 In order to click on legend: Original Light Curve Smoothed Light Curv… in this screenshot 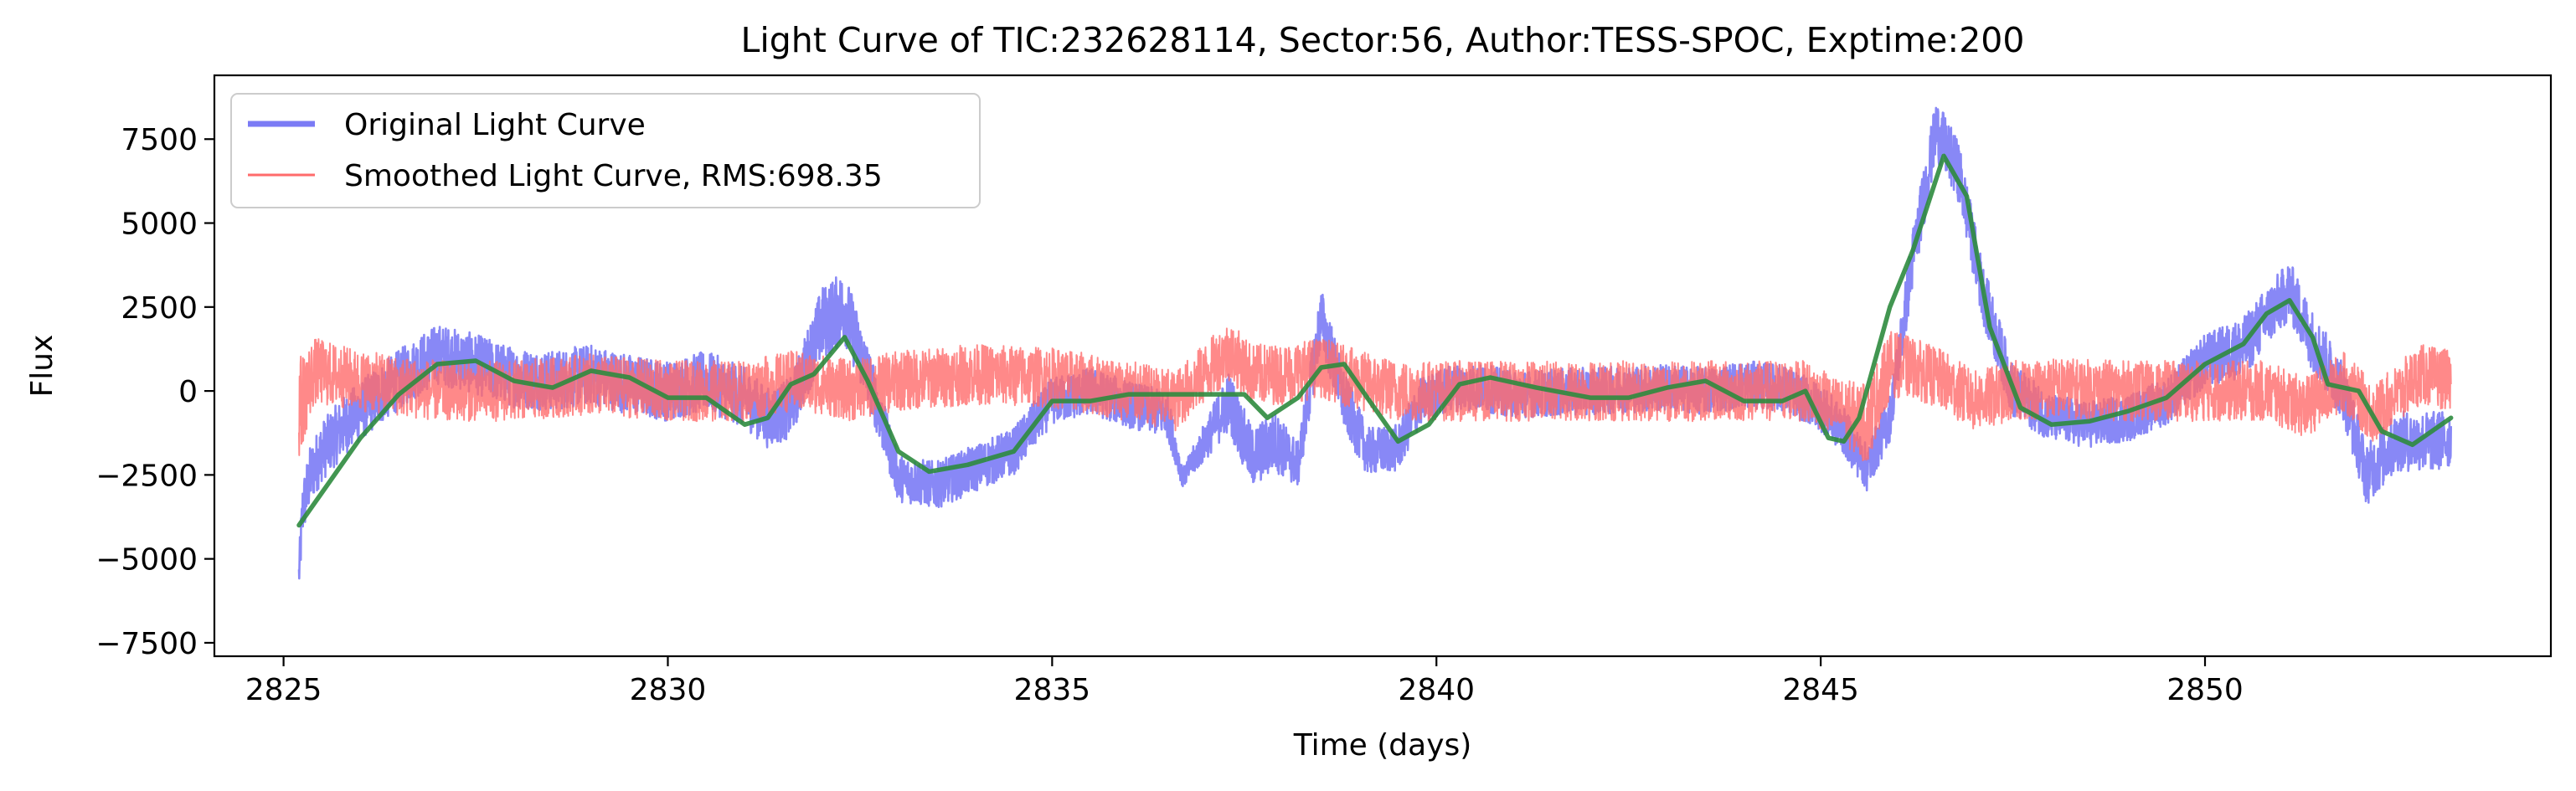, I will do `click(605, 150)`.